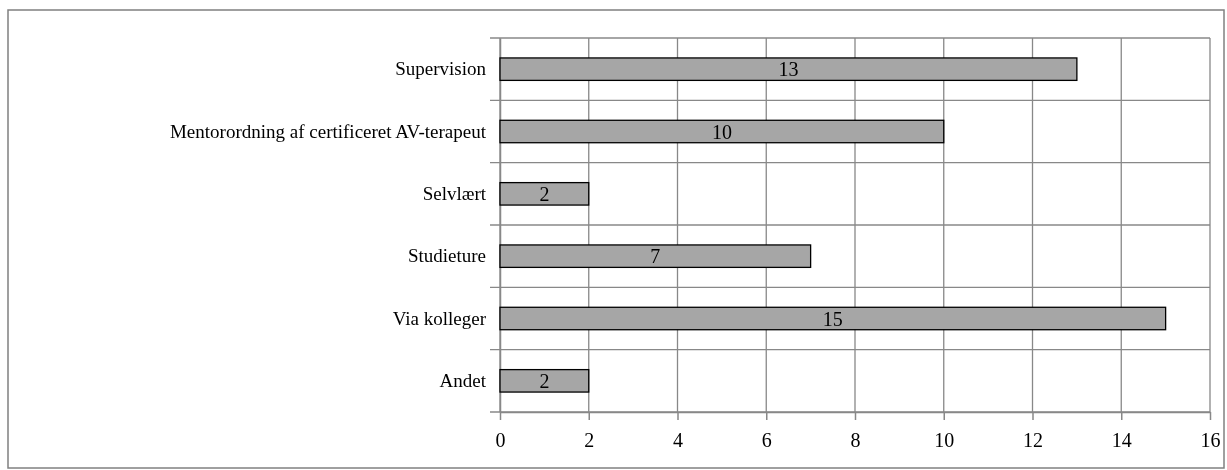  Describe the element at coordinates (463, 380) in the screenshot. I see `y-tick-label: Andet` at that location.